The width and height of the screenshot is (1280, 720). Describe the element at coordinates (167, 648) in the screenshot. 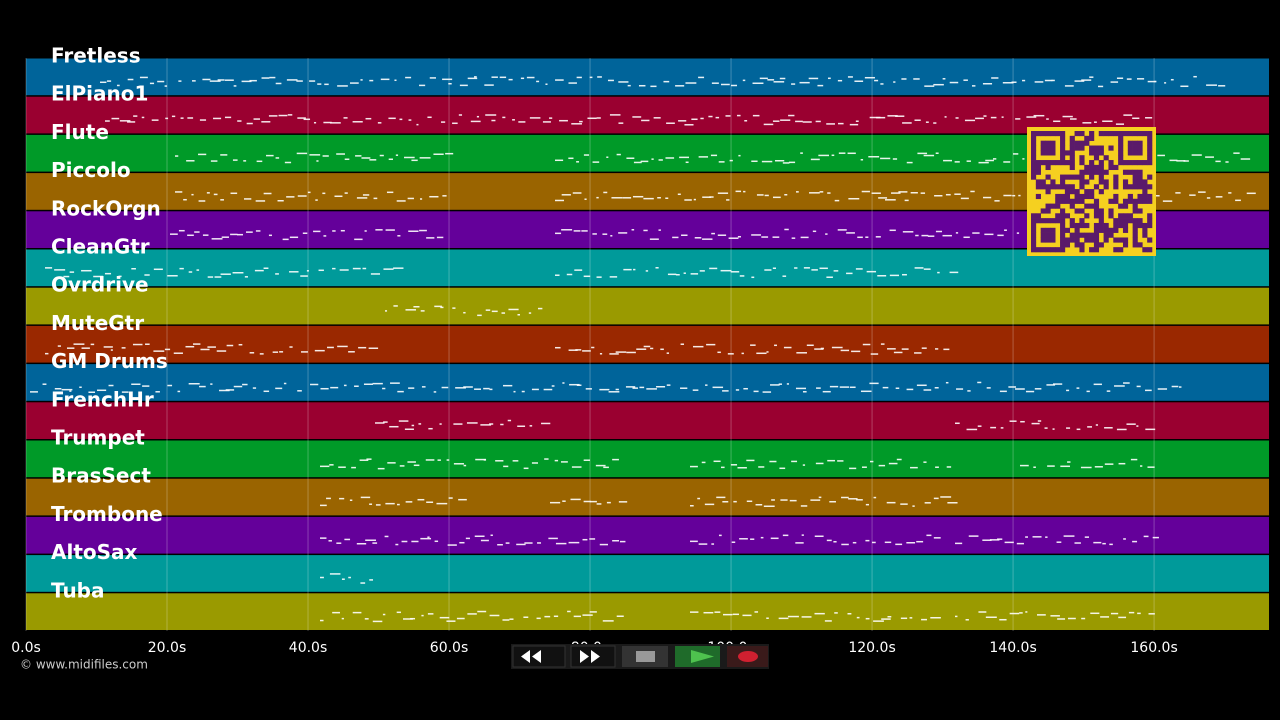

I see `x-tick-label: 20.0s` at that location.